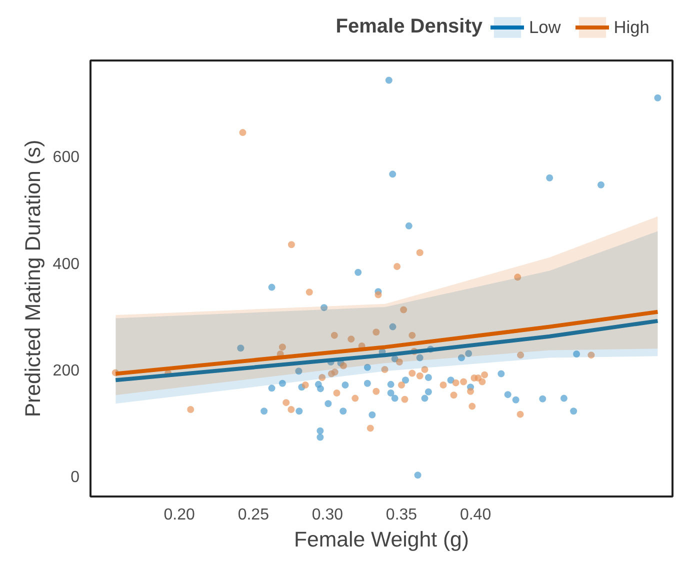 The height and width of the screenshot is (577, 678). What do you see at coordinates (410, 27) in the screenshot?
I see `legend-title: Female Density` at bounding box center [410, 27].